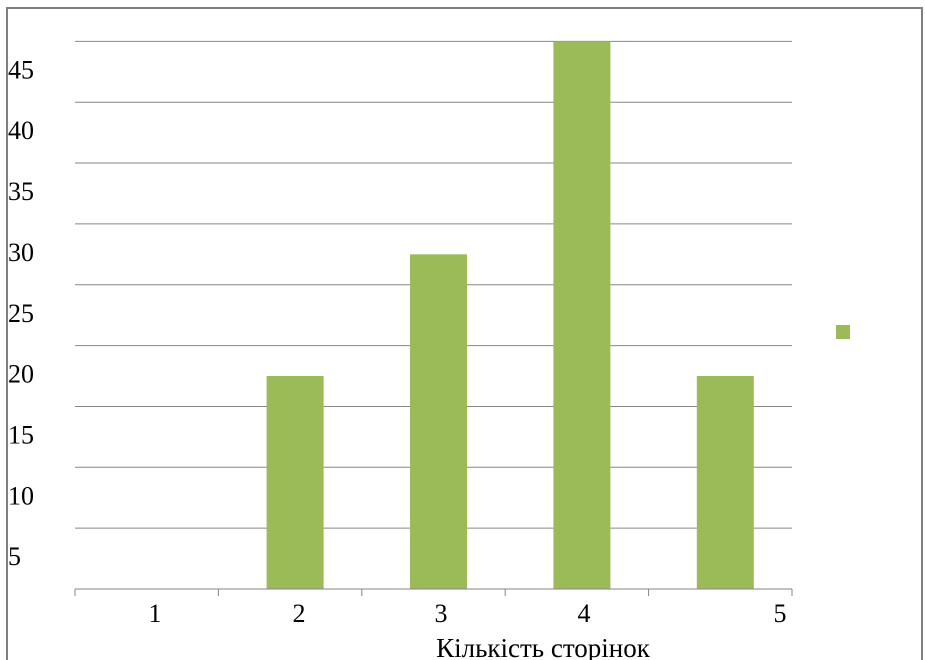 The image size is (925, 660). What do you see at coordinates (299, 613) in the screenshot?
I see `x-tick-label: 2` at bounding box center [299, 613].